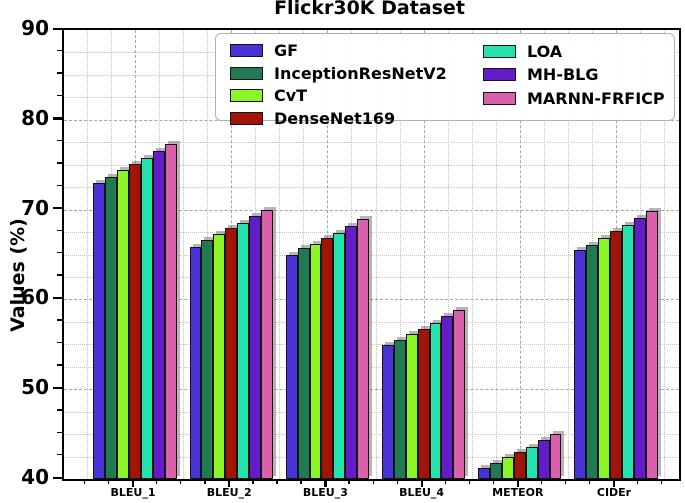  What do you see at coordinates (369, 9) in the screenshot?
I see `chart-title: Flickr30K Dataset` at bounding box center [369, 9].